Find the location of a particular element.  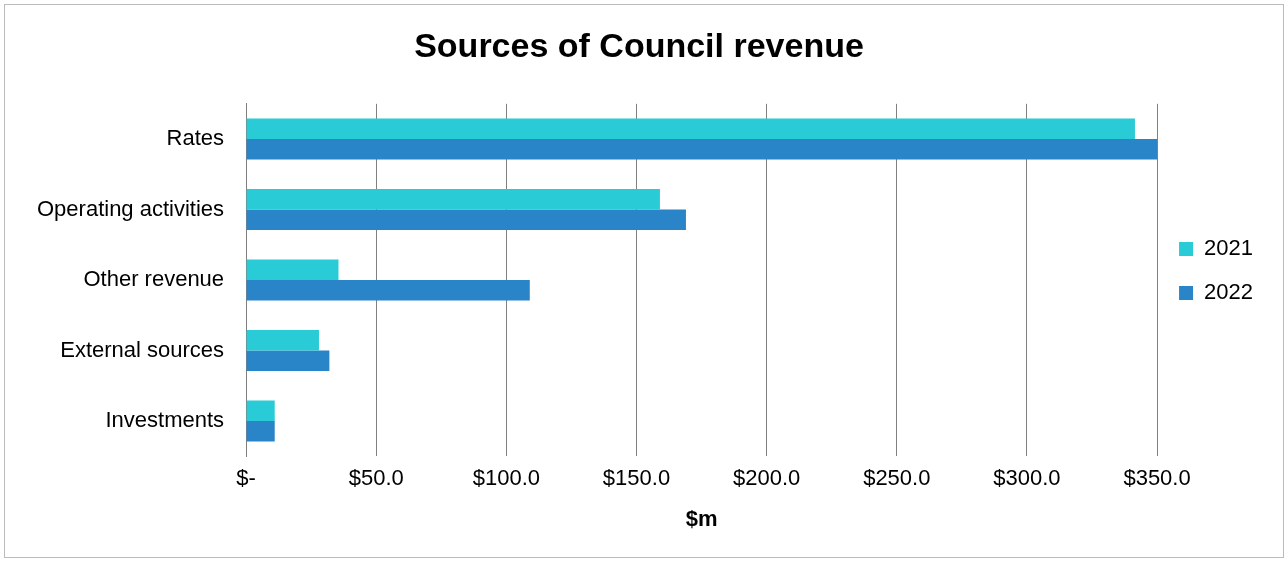

x-tick-label: $350.0 is located at coordinates (1157, 478).